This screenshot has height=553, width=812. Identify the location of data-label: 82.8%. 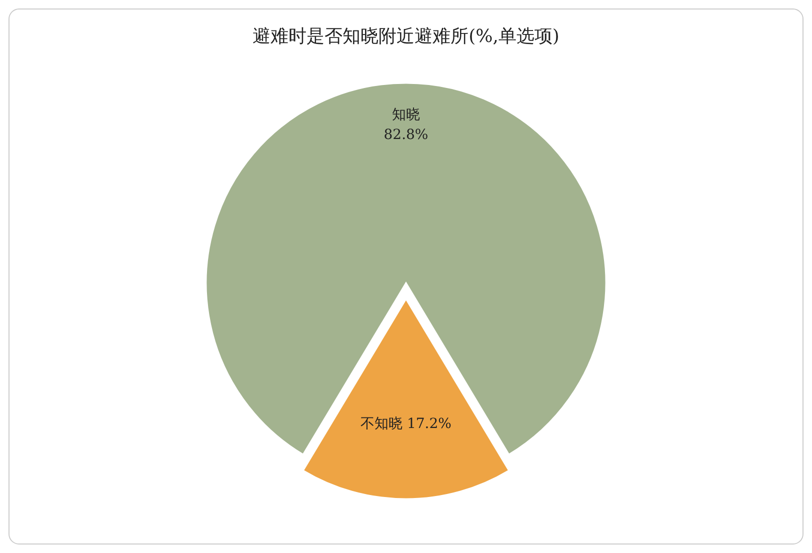
(406, 135).